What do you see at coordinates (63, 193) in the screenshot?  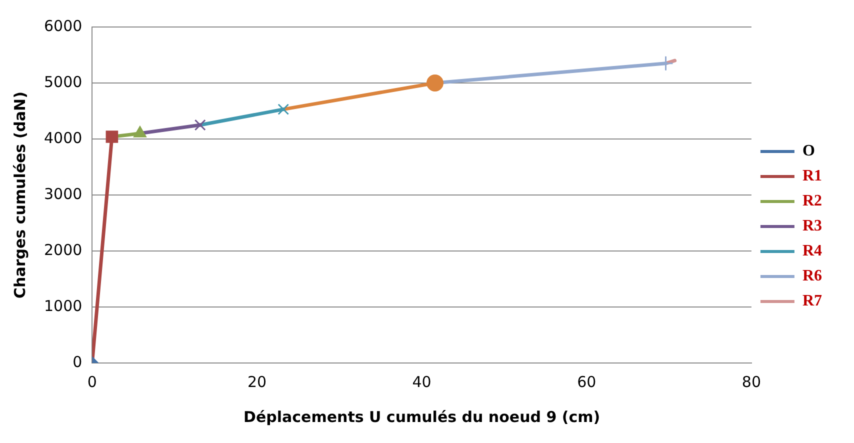 I see `y-tick-label: 3000` at bounding box center [63, 193].